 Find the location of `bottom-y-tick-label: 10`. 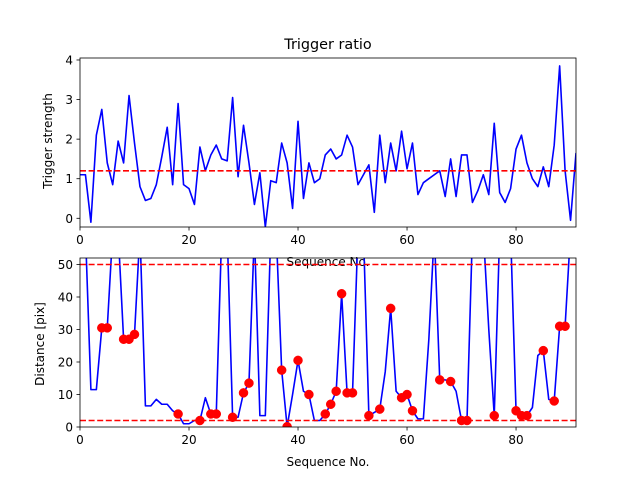

bottom-y-tick-label: 10 is located at coordinates (65, 395).